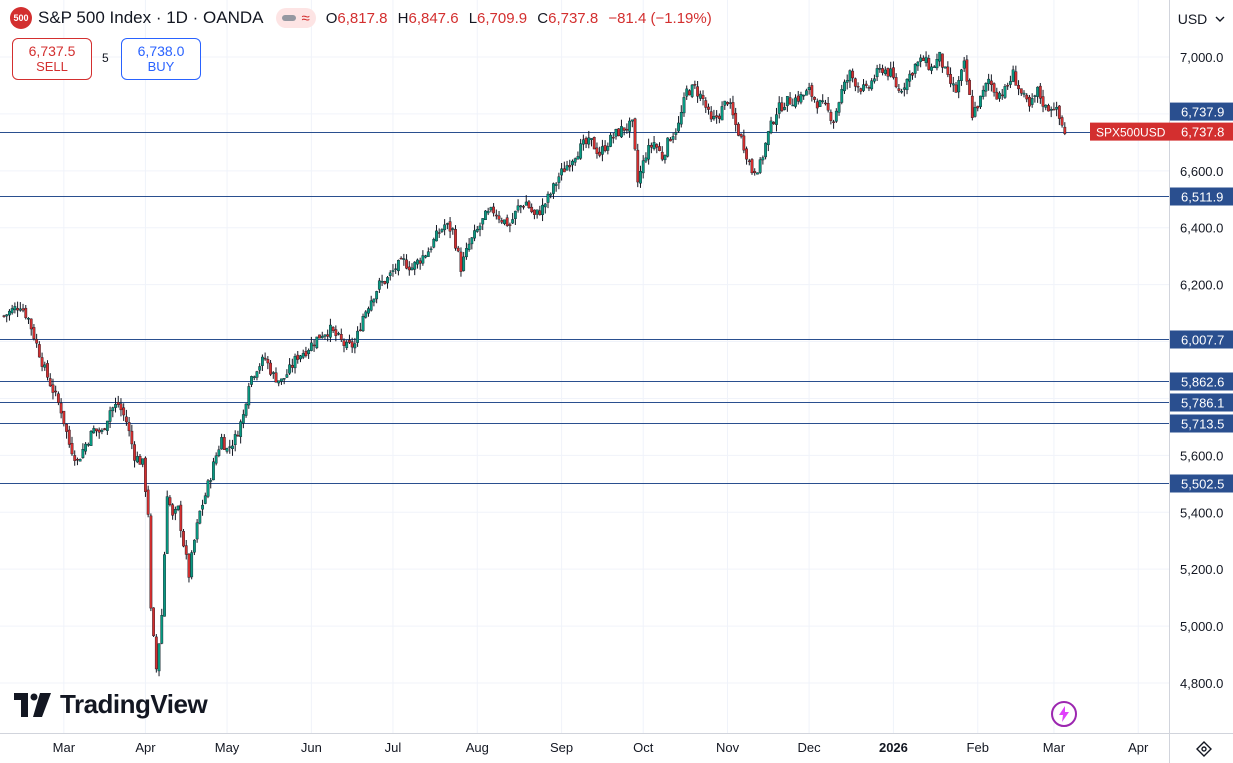  What do you see at coordinates (810, 747) in the screenshot?
I see `x-tick-label: Dec` at bounding box center [810, 747].